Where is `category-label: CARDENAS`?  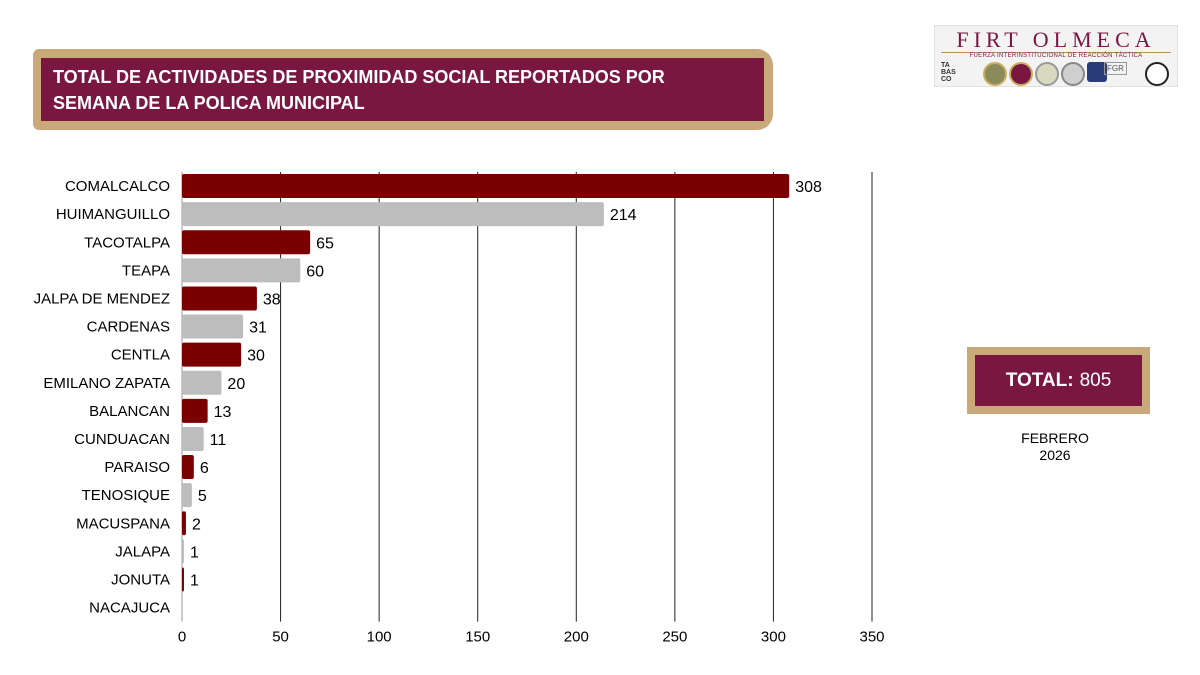 category-label: CARDENAS is located at coordinates (128, 327).